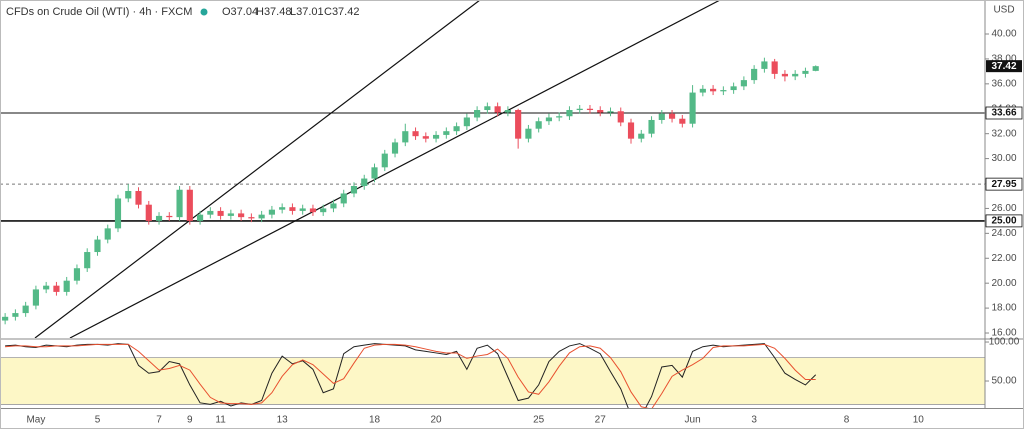 The image size is (1024, 429). I want to click on currency-label: USD, so click(1003, 10).